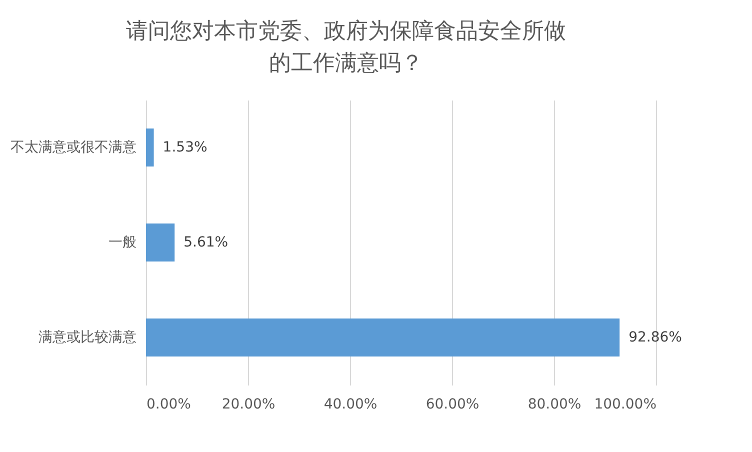  What do you see at coordinates (122, 242) in the screenshot?
I see `y-tick-label: 一般` at bounding box center [122, 242].